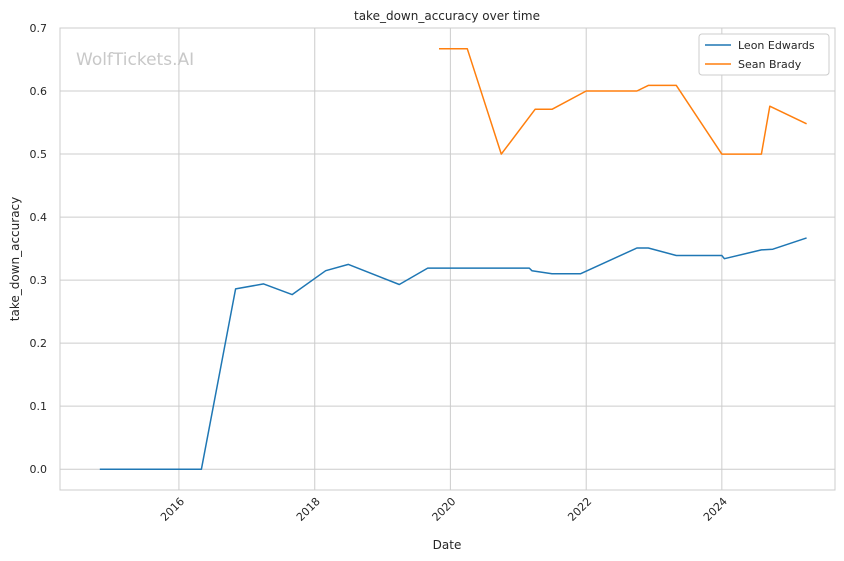 This screenshot has width=844, height=561. What do you see at coordinates (39, 343) in the screenshot?
I see `y-tick-label: 0.2` at bounding box center [39, 343].